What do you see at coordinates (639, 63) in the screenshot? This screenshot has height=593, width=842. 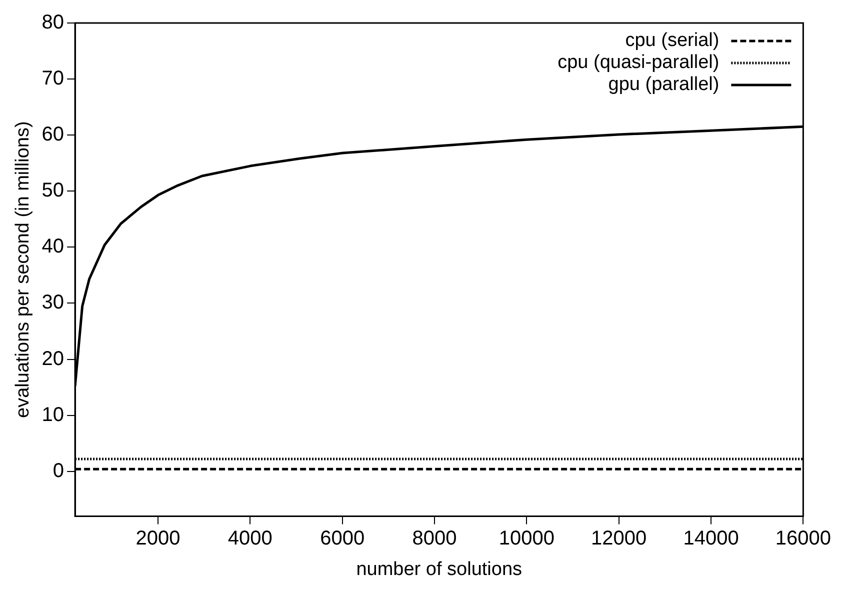 I see `legend-label: cpu (quasi-parallel)` at bounding box center [639, 63].